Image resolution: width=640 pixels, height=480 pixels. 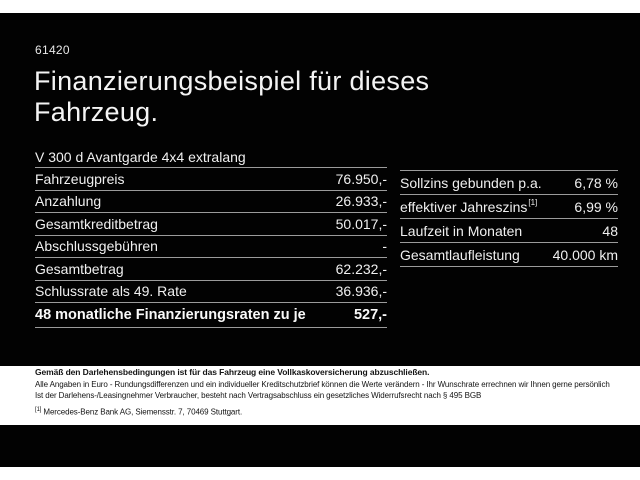 I want to click on row-value: 36.936,-, so click(x=361, y=291).